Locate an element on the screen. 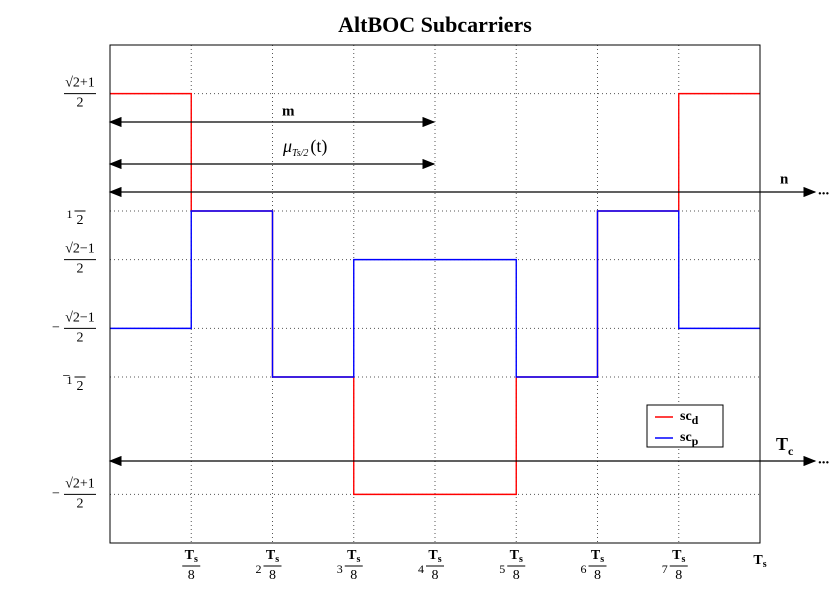 The width and height of the screenshot is (840, 593). y-tick-label: −√2−1 2 is located at coordinates (73, 328).